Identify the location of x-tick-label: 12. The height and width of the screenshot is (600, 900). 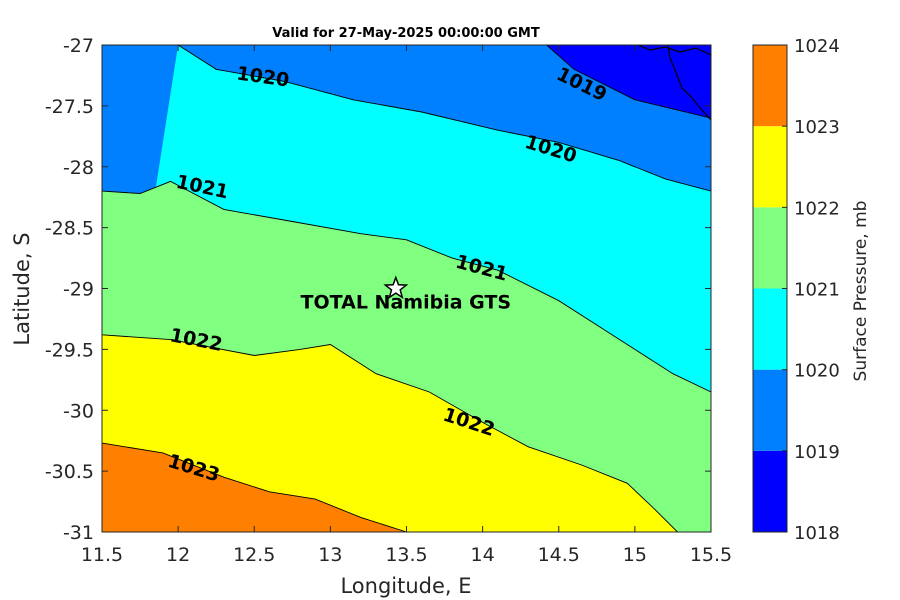
(178, 555).